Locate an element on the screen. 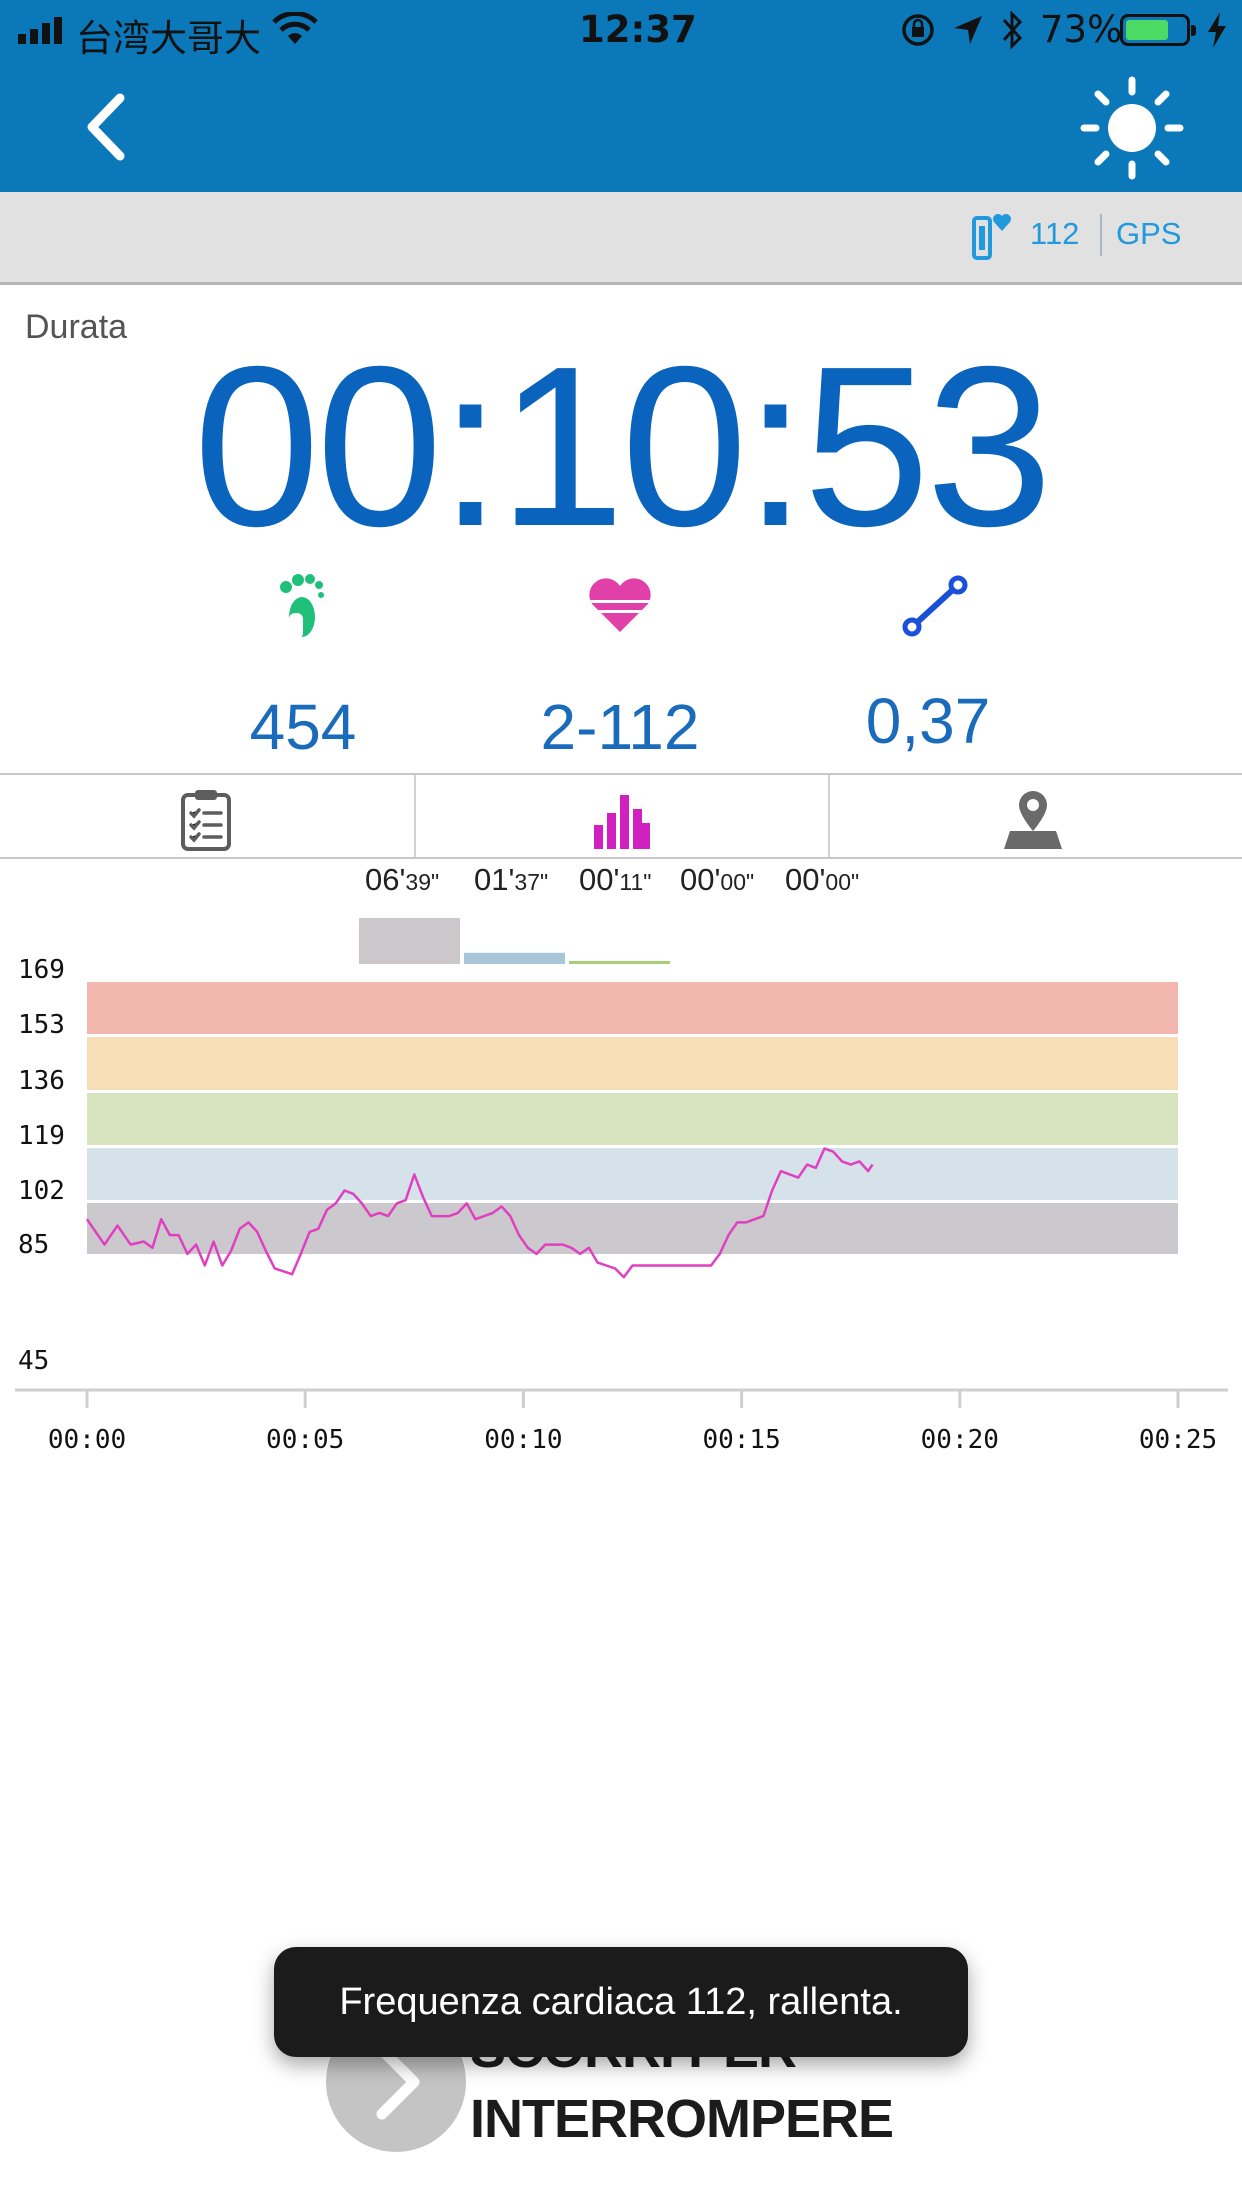 The height and width of the screenshot is (2208, 1242). signal-icon is located at coordinates (40, 30).